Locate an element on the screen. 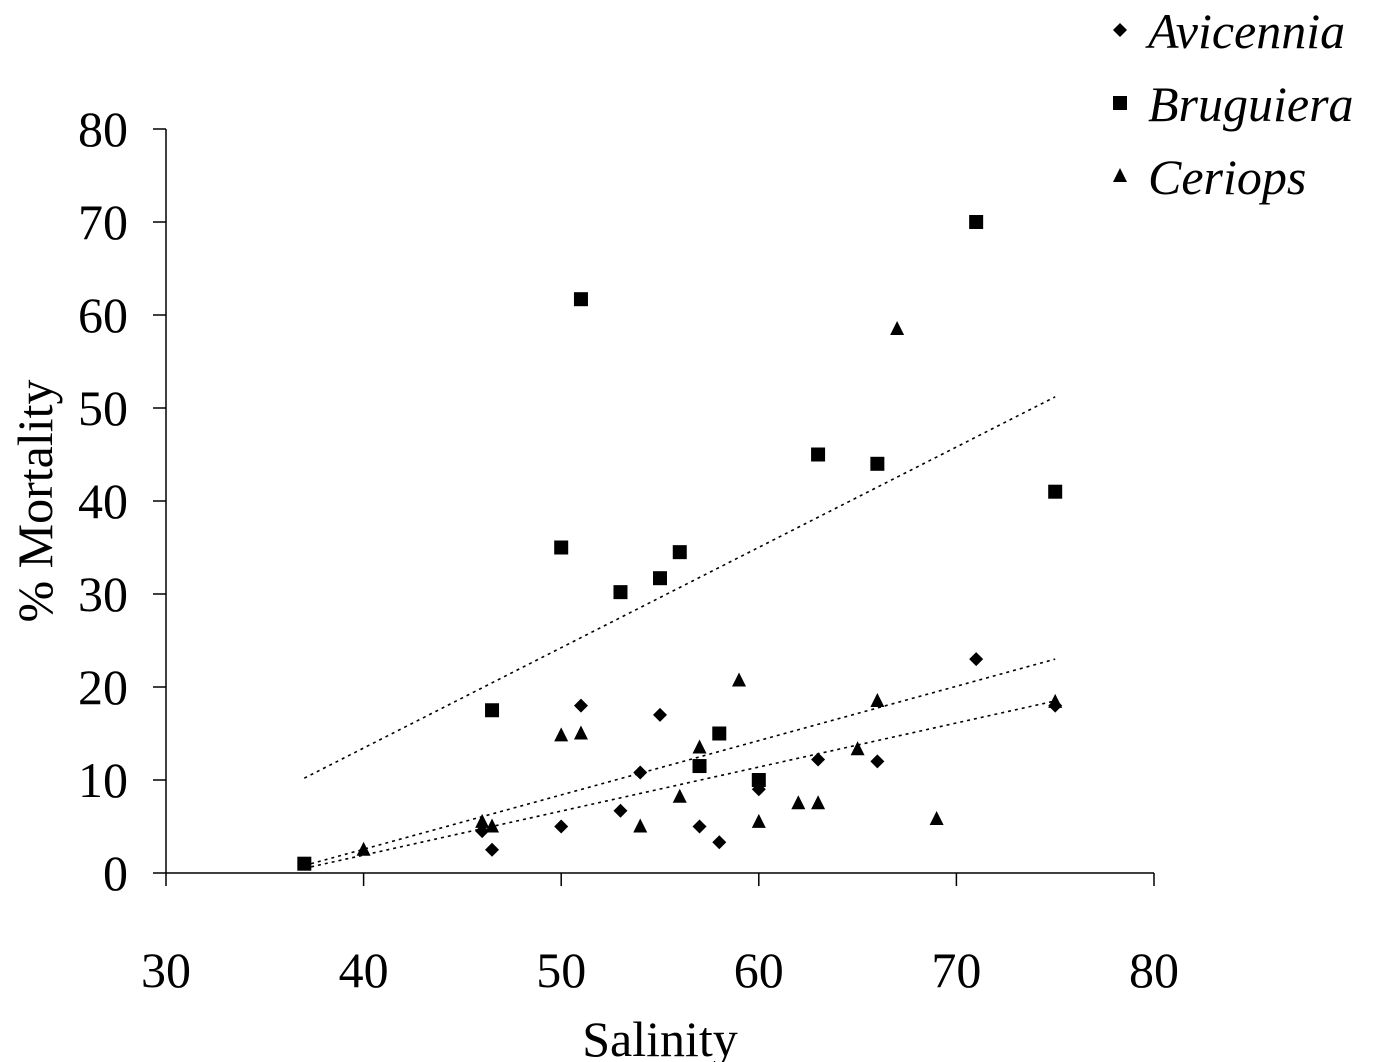  trendline-ceriops is located at coordinates (680, 785).